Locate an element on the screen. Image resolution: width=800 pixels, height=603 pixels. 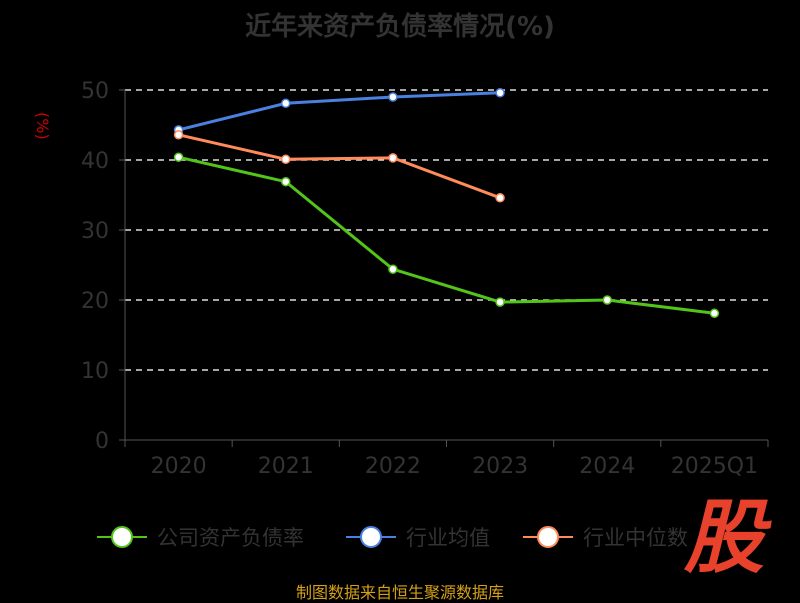
x-tick-label: 2021 is located at coordinates (286, 466).